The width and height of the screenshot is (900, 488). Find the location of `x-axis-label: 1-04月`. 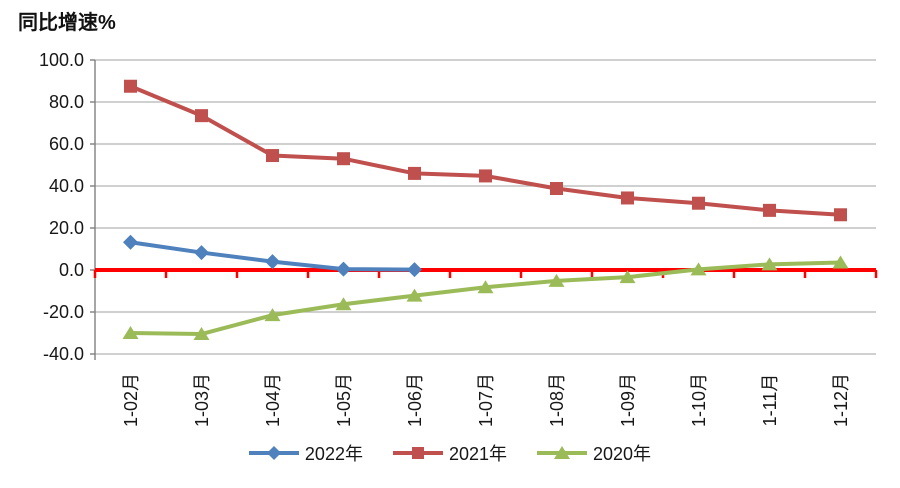

x-axis-label: 1-04月 is located at coordinates (272, 400).